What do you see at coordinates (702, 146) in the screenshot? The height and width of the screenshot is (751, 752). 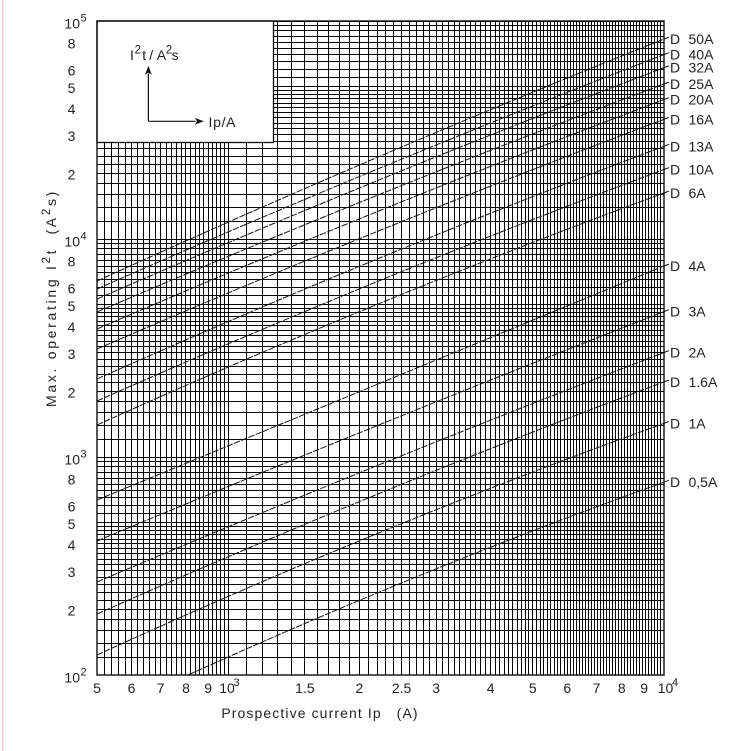 I see `svg-text: 13A` at bounding box center [702, 146].